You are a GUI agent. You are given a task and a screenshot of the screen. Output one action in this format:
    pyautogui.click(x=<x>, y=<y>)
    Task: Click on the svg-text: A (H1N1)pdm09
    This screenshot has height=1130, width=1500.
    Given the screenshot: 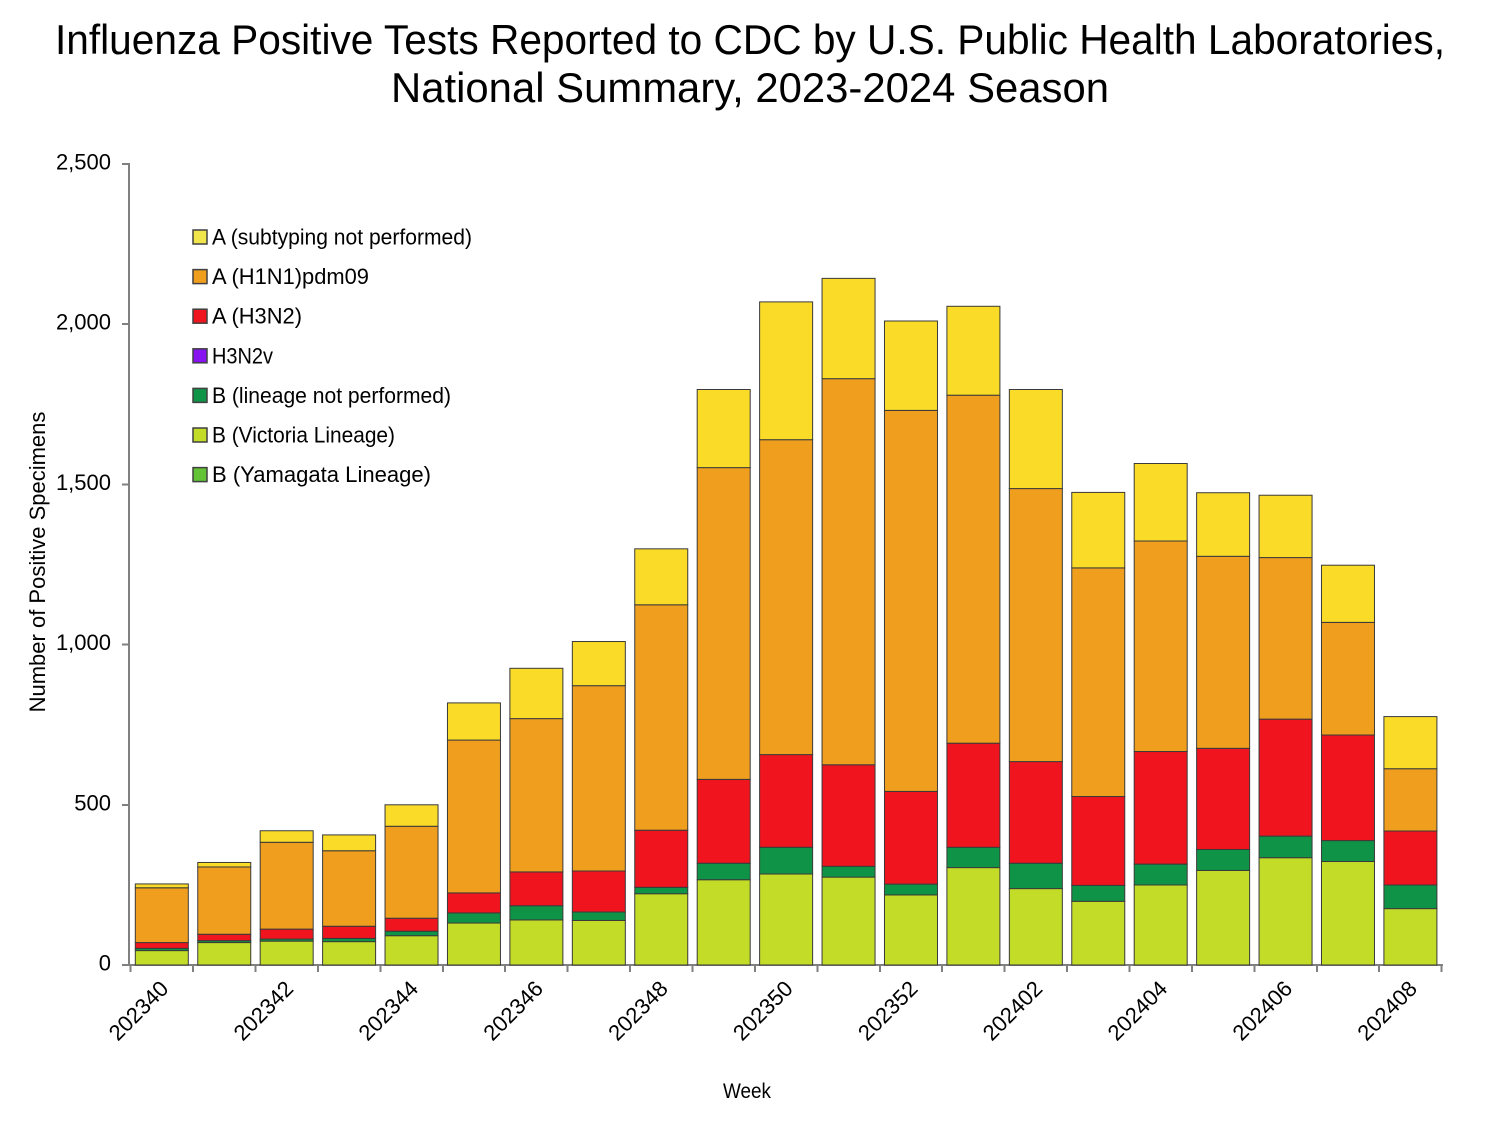 What is the action you would take?
    pyautogui.click(x=290, y=276)
    